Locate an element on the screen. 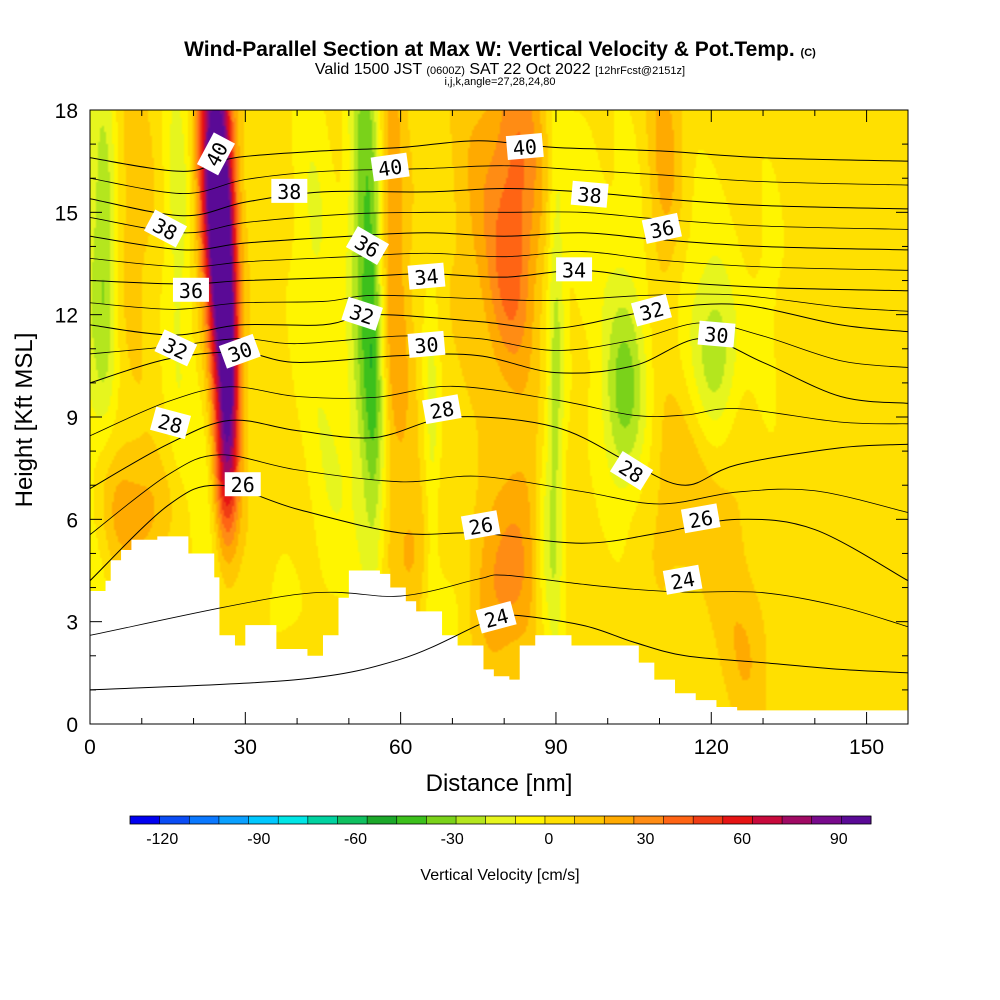 The image size is (1000, 1000). x-tick-label: 0 is located at coordinates (90, 747).